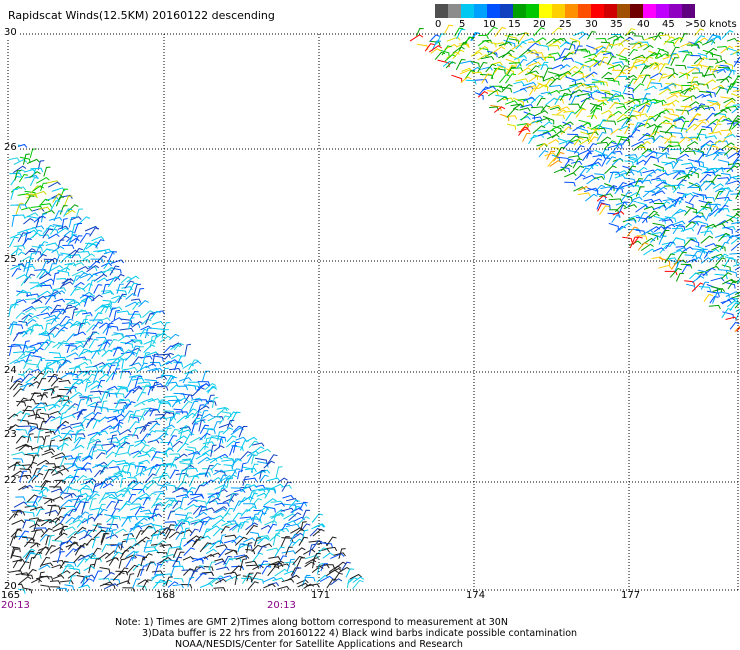 This screenshot has width=740, height=650. What do you see at coordinates (587, 25) in the screenshot?
I see `legend-labels: 0 5 10 15 20 25 30 35 40 45 >50 knots` at bounding box center [587, 25].